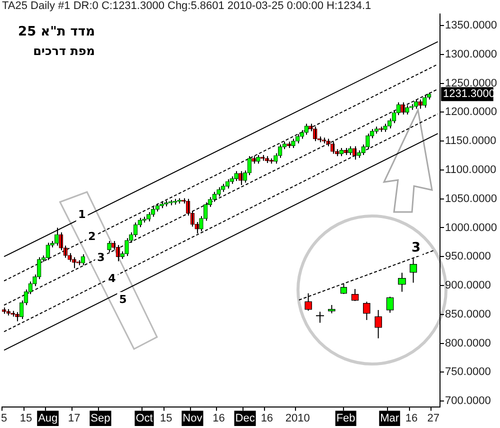 The width and height of the screenshot is (500, 428). What do you see at coordinates (187, 6) in the screenshot?
I see `chart-title: TA25 Daily #1 DR:0 C:1231.3000 Chg:5.8601 2010-03-25 0:00:00 H:1234.1` at bounding box center [187, 6].